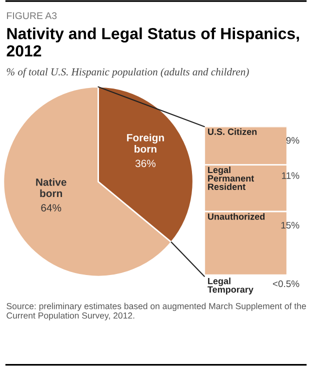  I want to click on data-label: 64%, so click(51, 208).